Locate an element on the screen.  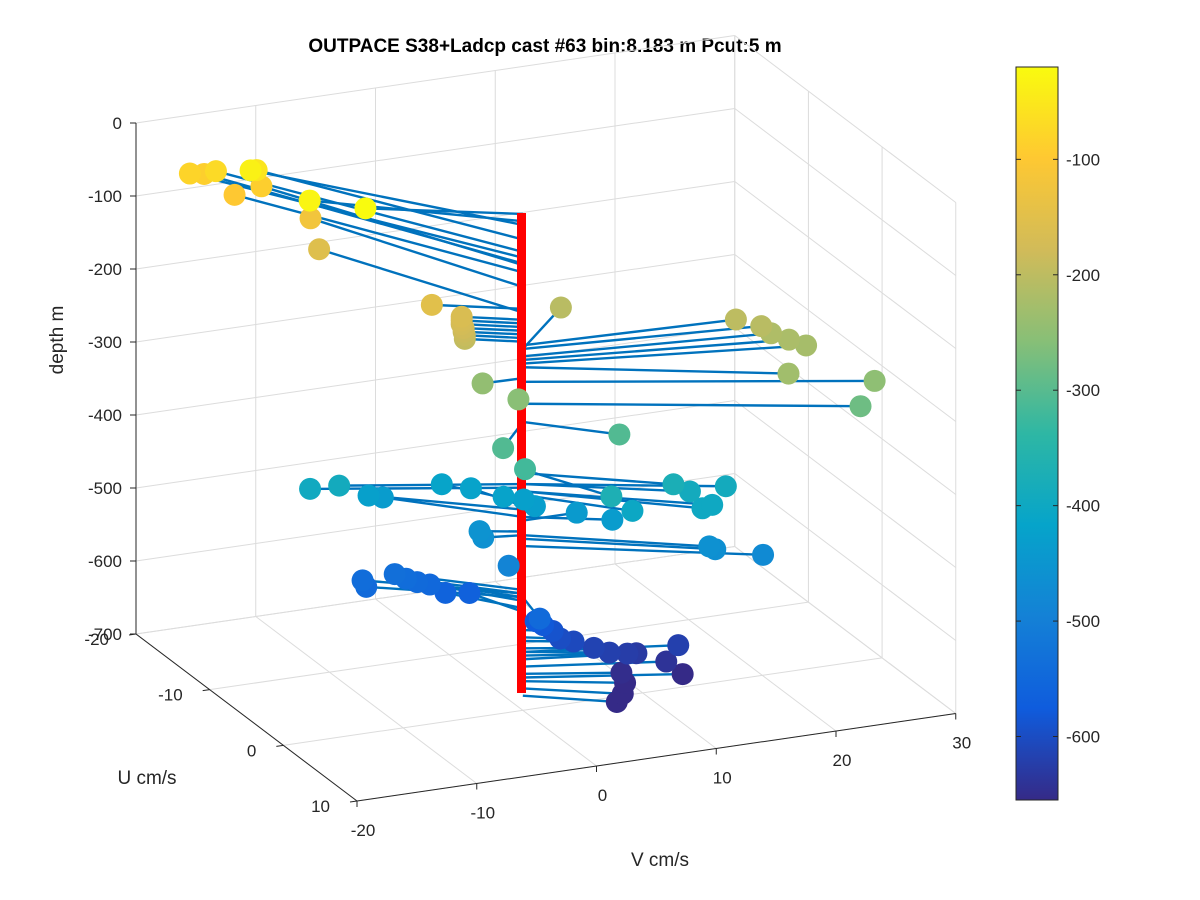
x-axis-line is located at coordinates (656, 757).